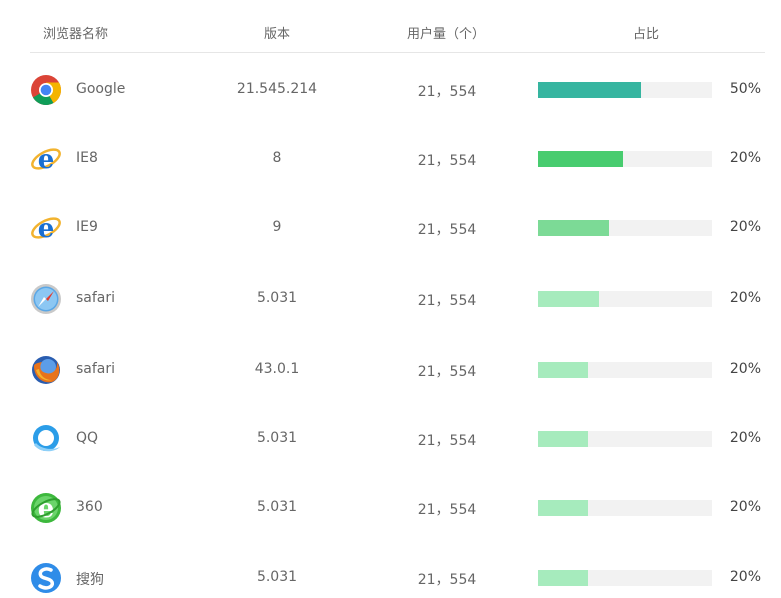 This screenshot has height=598, width=781. What do you see at coordinates (87, 438) in the screenshot?
I see `browser-name: QQ` at bounding box center [87, 438].